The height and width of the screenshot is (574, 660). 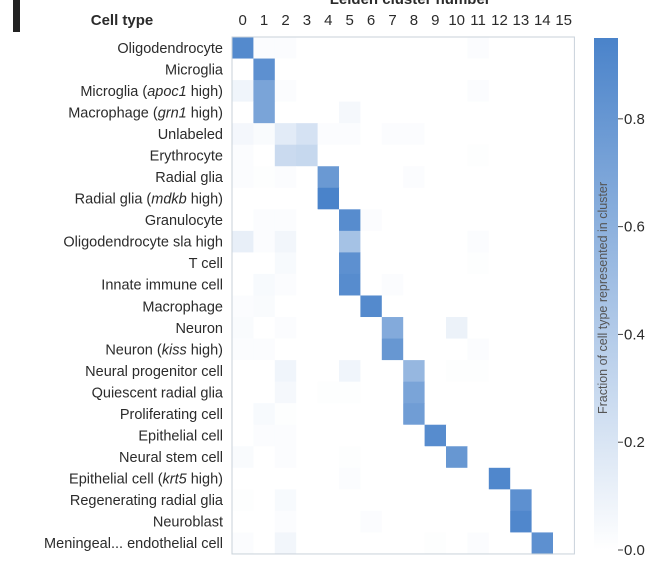 I want to click on colorbar-tick-label: 0.4, so click(x=634, y=334).